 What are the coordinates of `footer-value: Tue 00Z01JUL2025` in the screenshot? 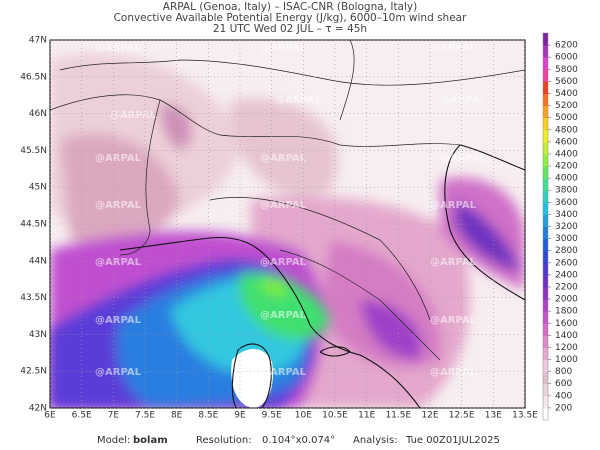 It's located at (452, 440).